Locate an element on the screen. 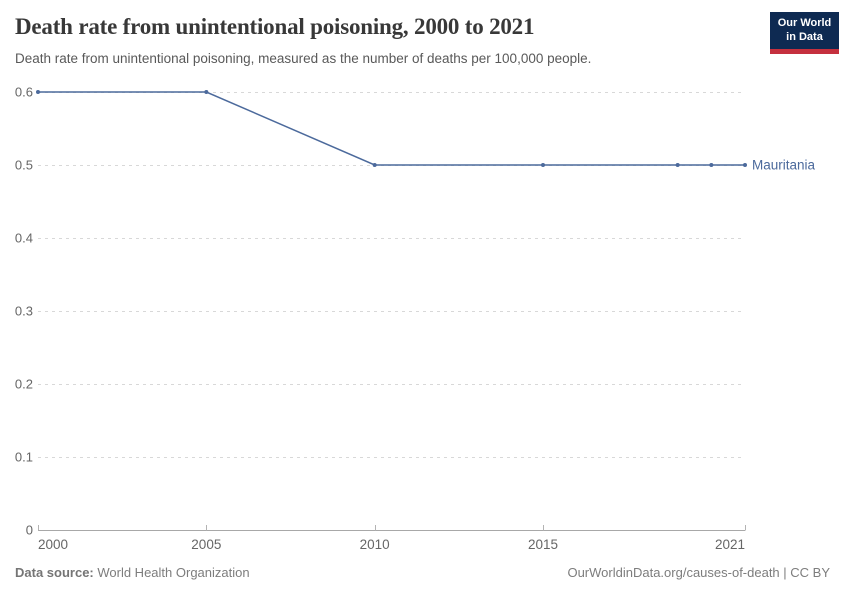  x-axis-tick-label: 2021 is located at coordinates (730, 544).